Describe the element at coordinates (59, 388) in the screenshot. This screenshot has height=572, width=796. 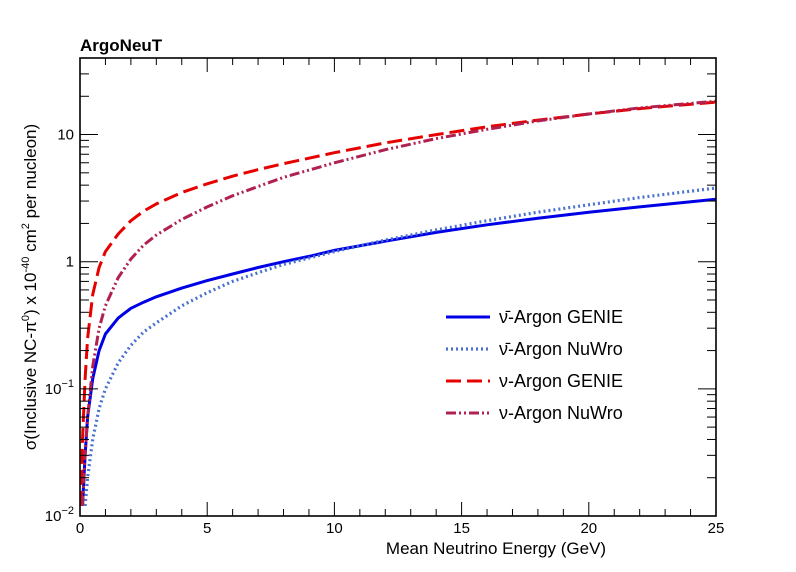
I see `y-tick-label: 10⁻¹` at that location.